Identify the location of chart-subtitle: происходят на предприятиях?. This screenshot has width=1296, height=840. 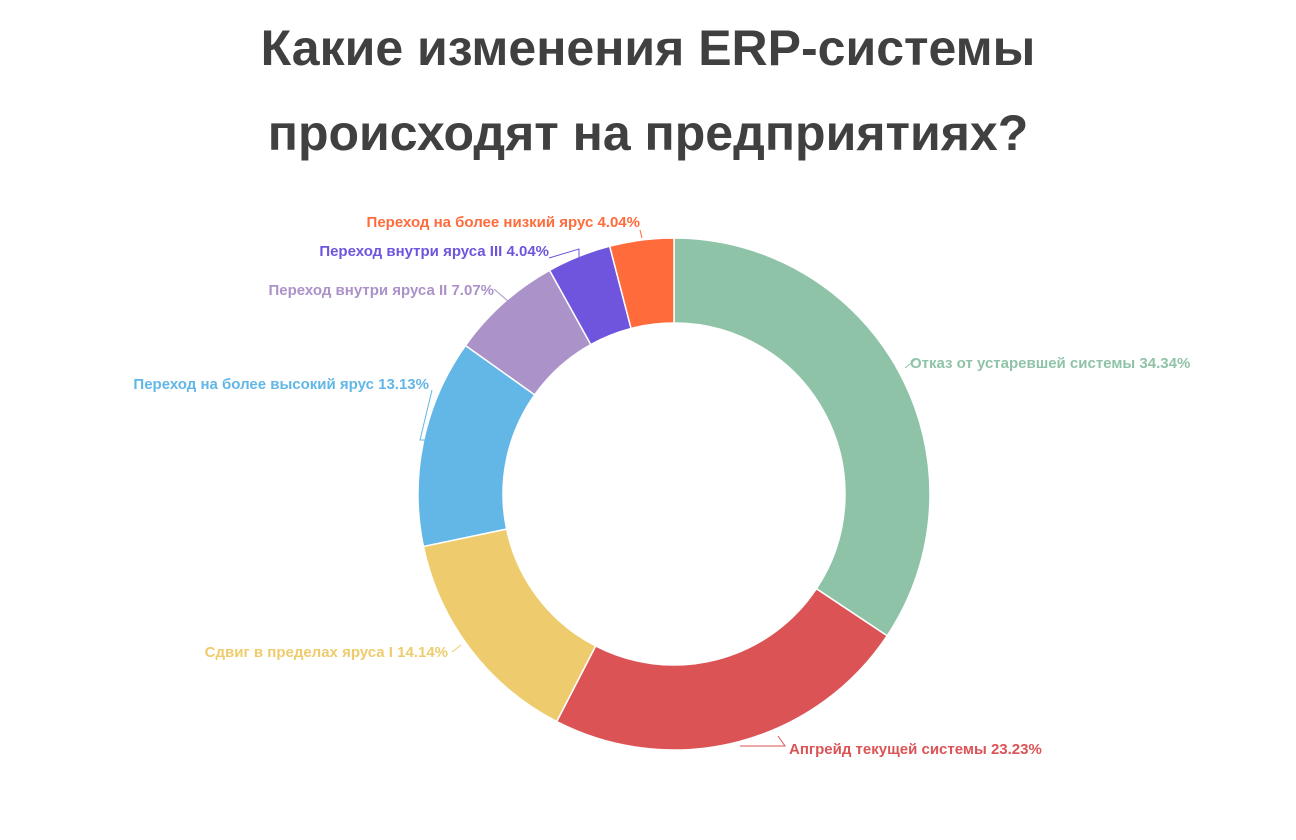
(648, 133).